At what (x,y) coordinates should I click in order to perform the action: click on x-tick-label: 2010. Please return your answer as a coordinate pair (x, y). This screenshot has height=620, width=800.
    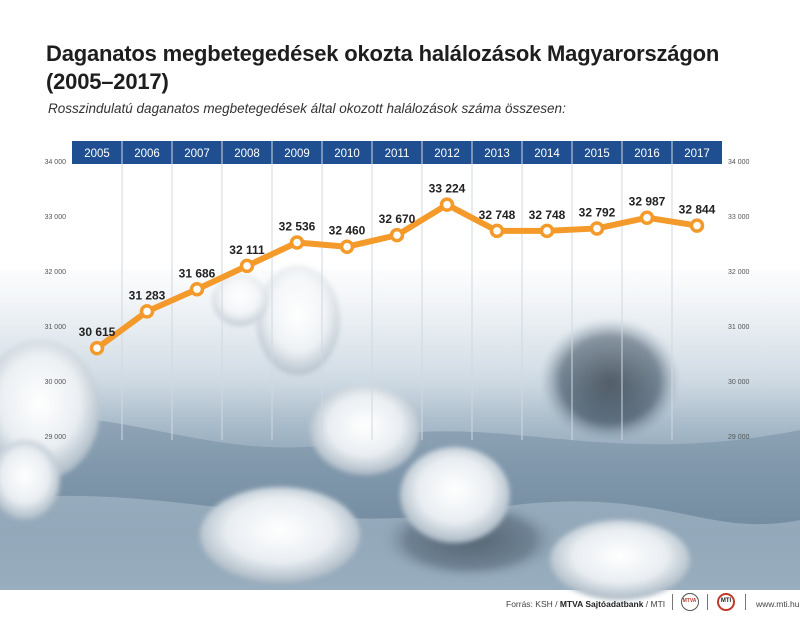
    Looking at the image, I should click on (347, 154).